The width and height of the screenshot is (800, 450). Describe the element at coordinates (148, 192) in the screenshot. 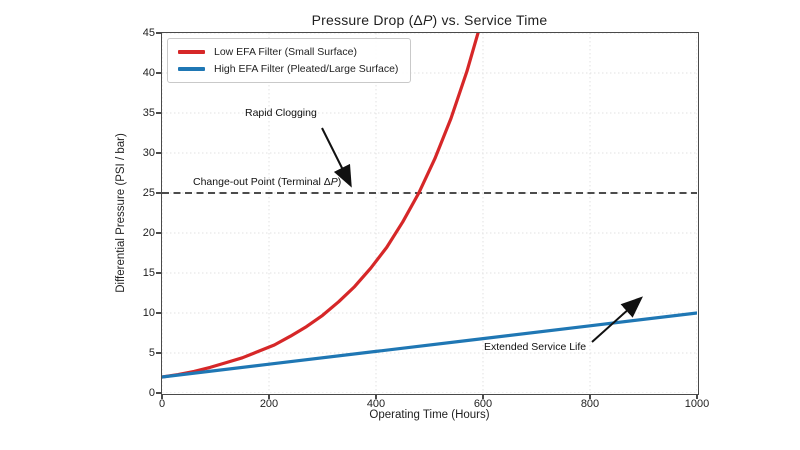

I see `y-tick-label: 25` at that location.